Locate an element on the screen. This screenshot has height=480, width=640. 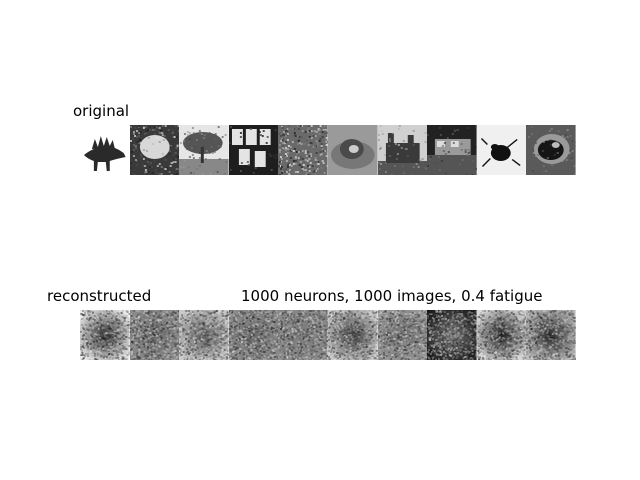
reconstructed-images-strip is located at coordinates (328, 335).